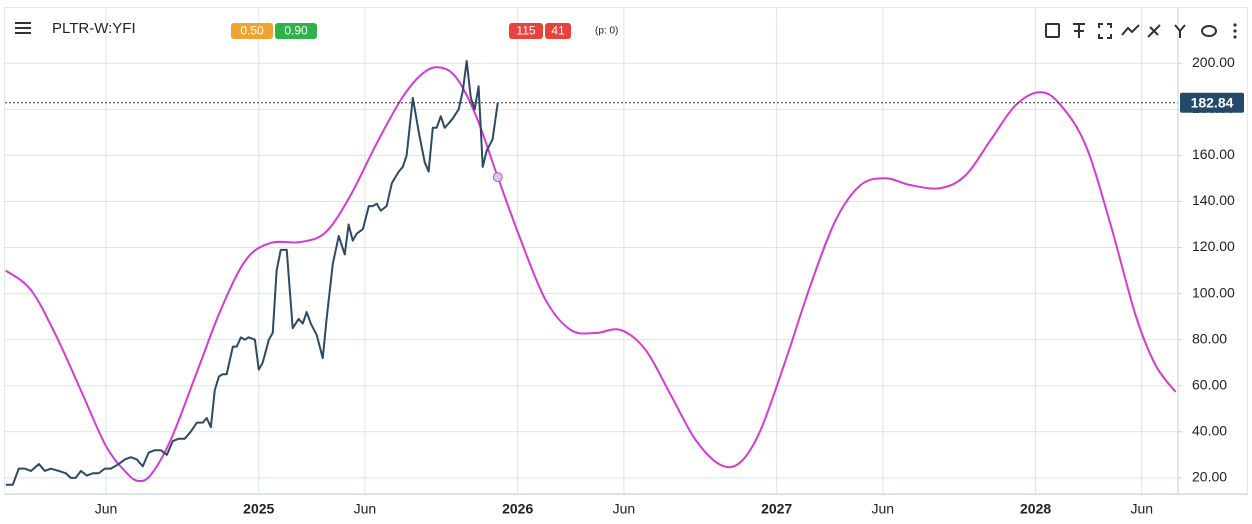 This screenshot has height=524, width=1252. What do you see at coordinates (1209, 31) in the screenshot?
I see `eye-icon` at bounding box center [1209, 31].